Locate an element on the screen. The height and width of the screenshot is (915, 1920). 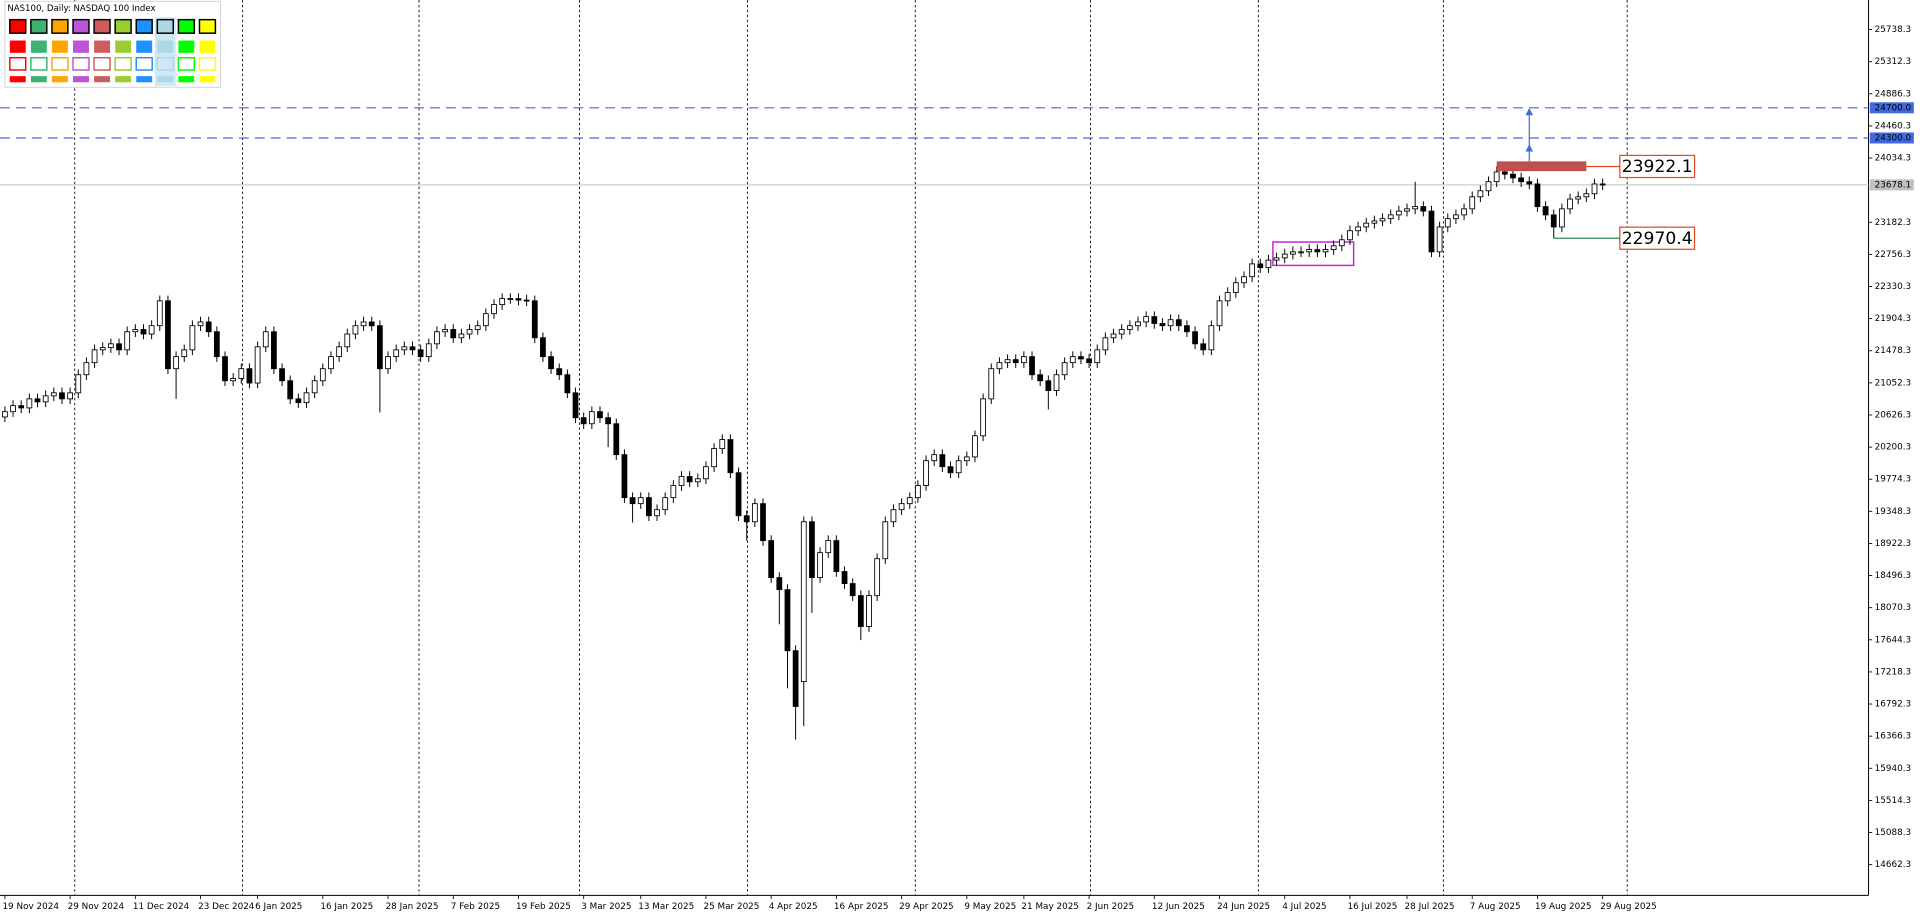
price-label-box is located at coordinates (1657, 166).